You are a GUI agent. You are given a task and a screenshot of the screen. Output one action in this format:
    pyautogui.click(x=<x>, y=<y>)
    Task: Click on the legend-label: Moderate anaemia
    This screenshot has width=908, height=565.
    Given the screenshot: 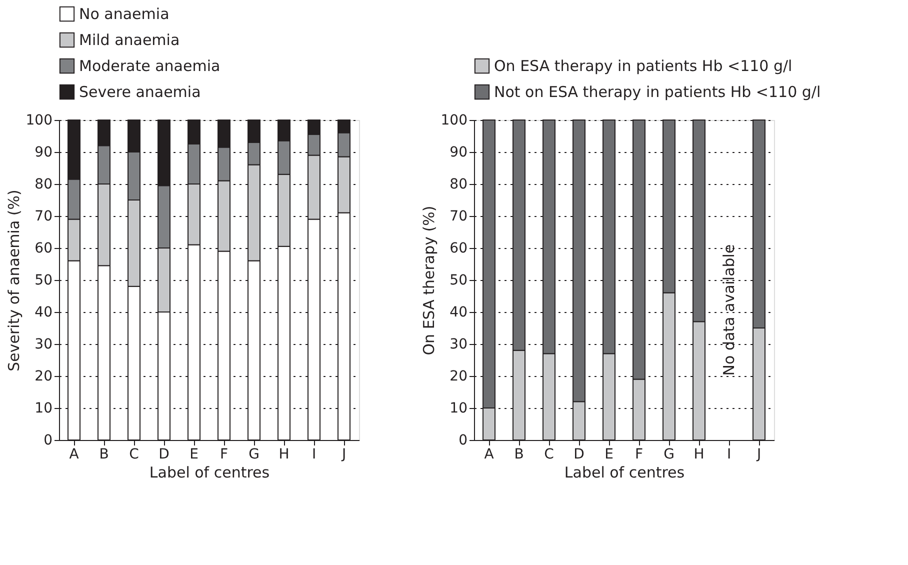 What is the action you would take?
    pyautogui.click(x=149, y=66)
    